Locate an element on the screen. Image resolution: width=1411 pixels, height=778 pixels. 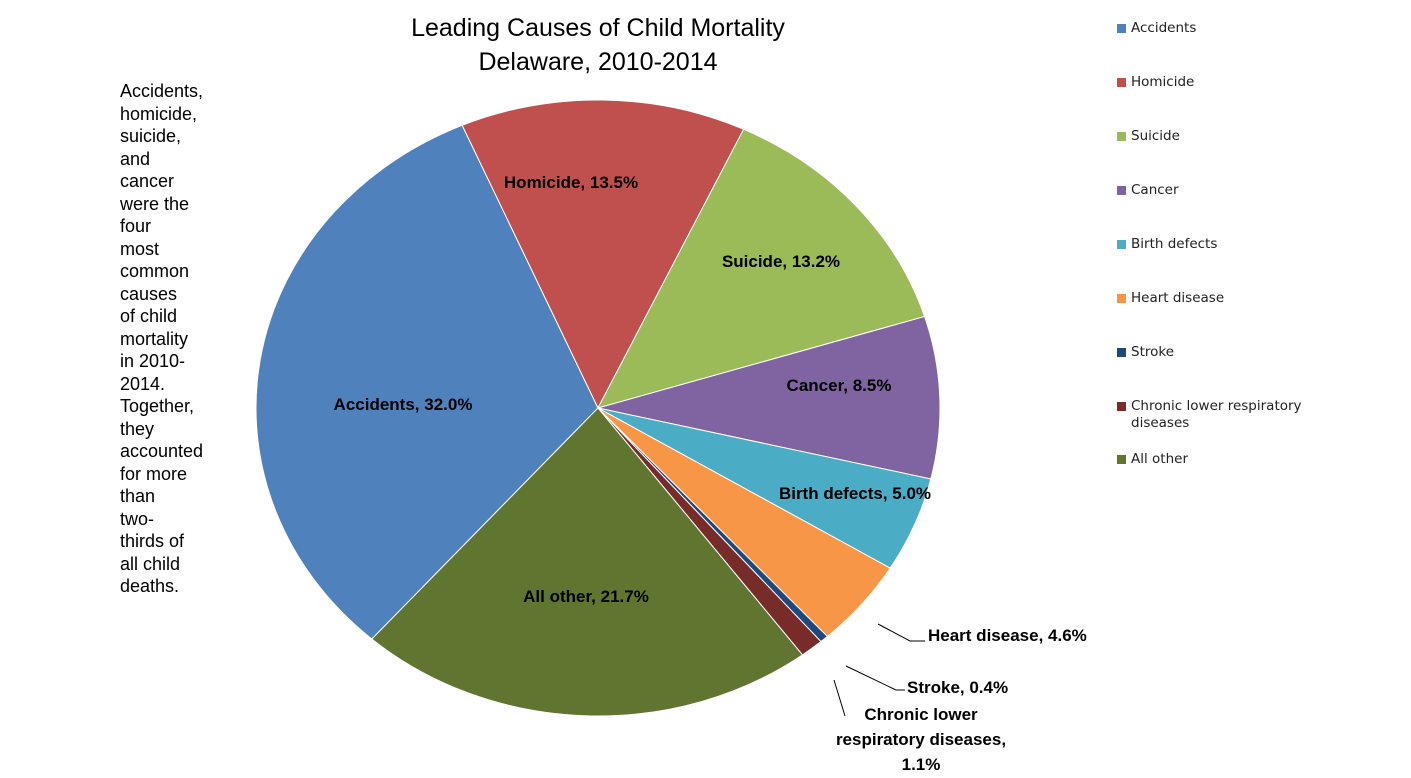
chart-title: Delaware, 2010-2014 is located at coordinates (597, 62).